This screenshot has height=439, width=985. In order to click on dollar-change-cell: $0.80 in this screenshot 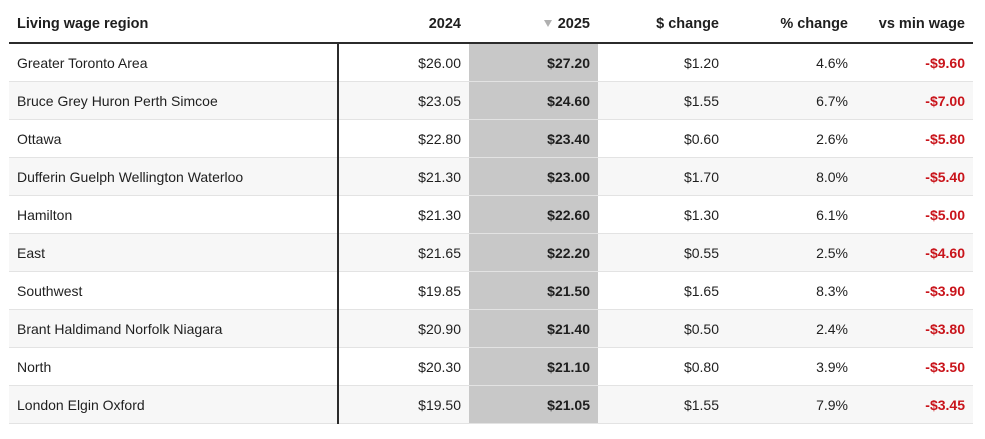, I will do `click(662, 366)`.